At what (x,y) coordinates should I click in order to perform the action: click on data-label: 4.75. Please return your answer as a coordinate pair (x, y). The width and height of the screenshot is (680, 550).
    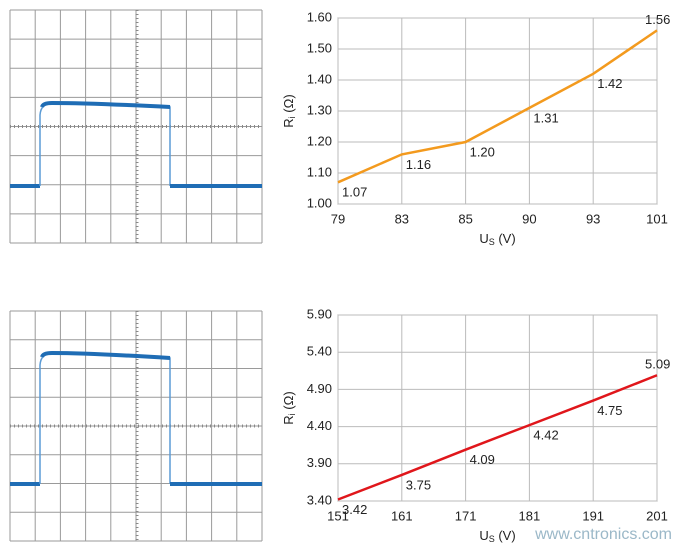
    Looking at the image, I should click on (609, 410).